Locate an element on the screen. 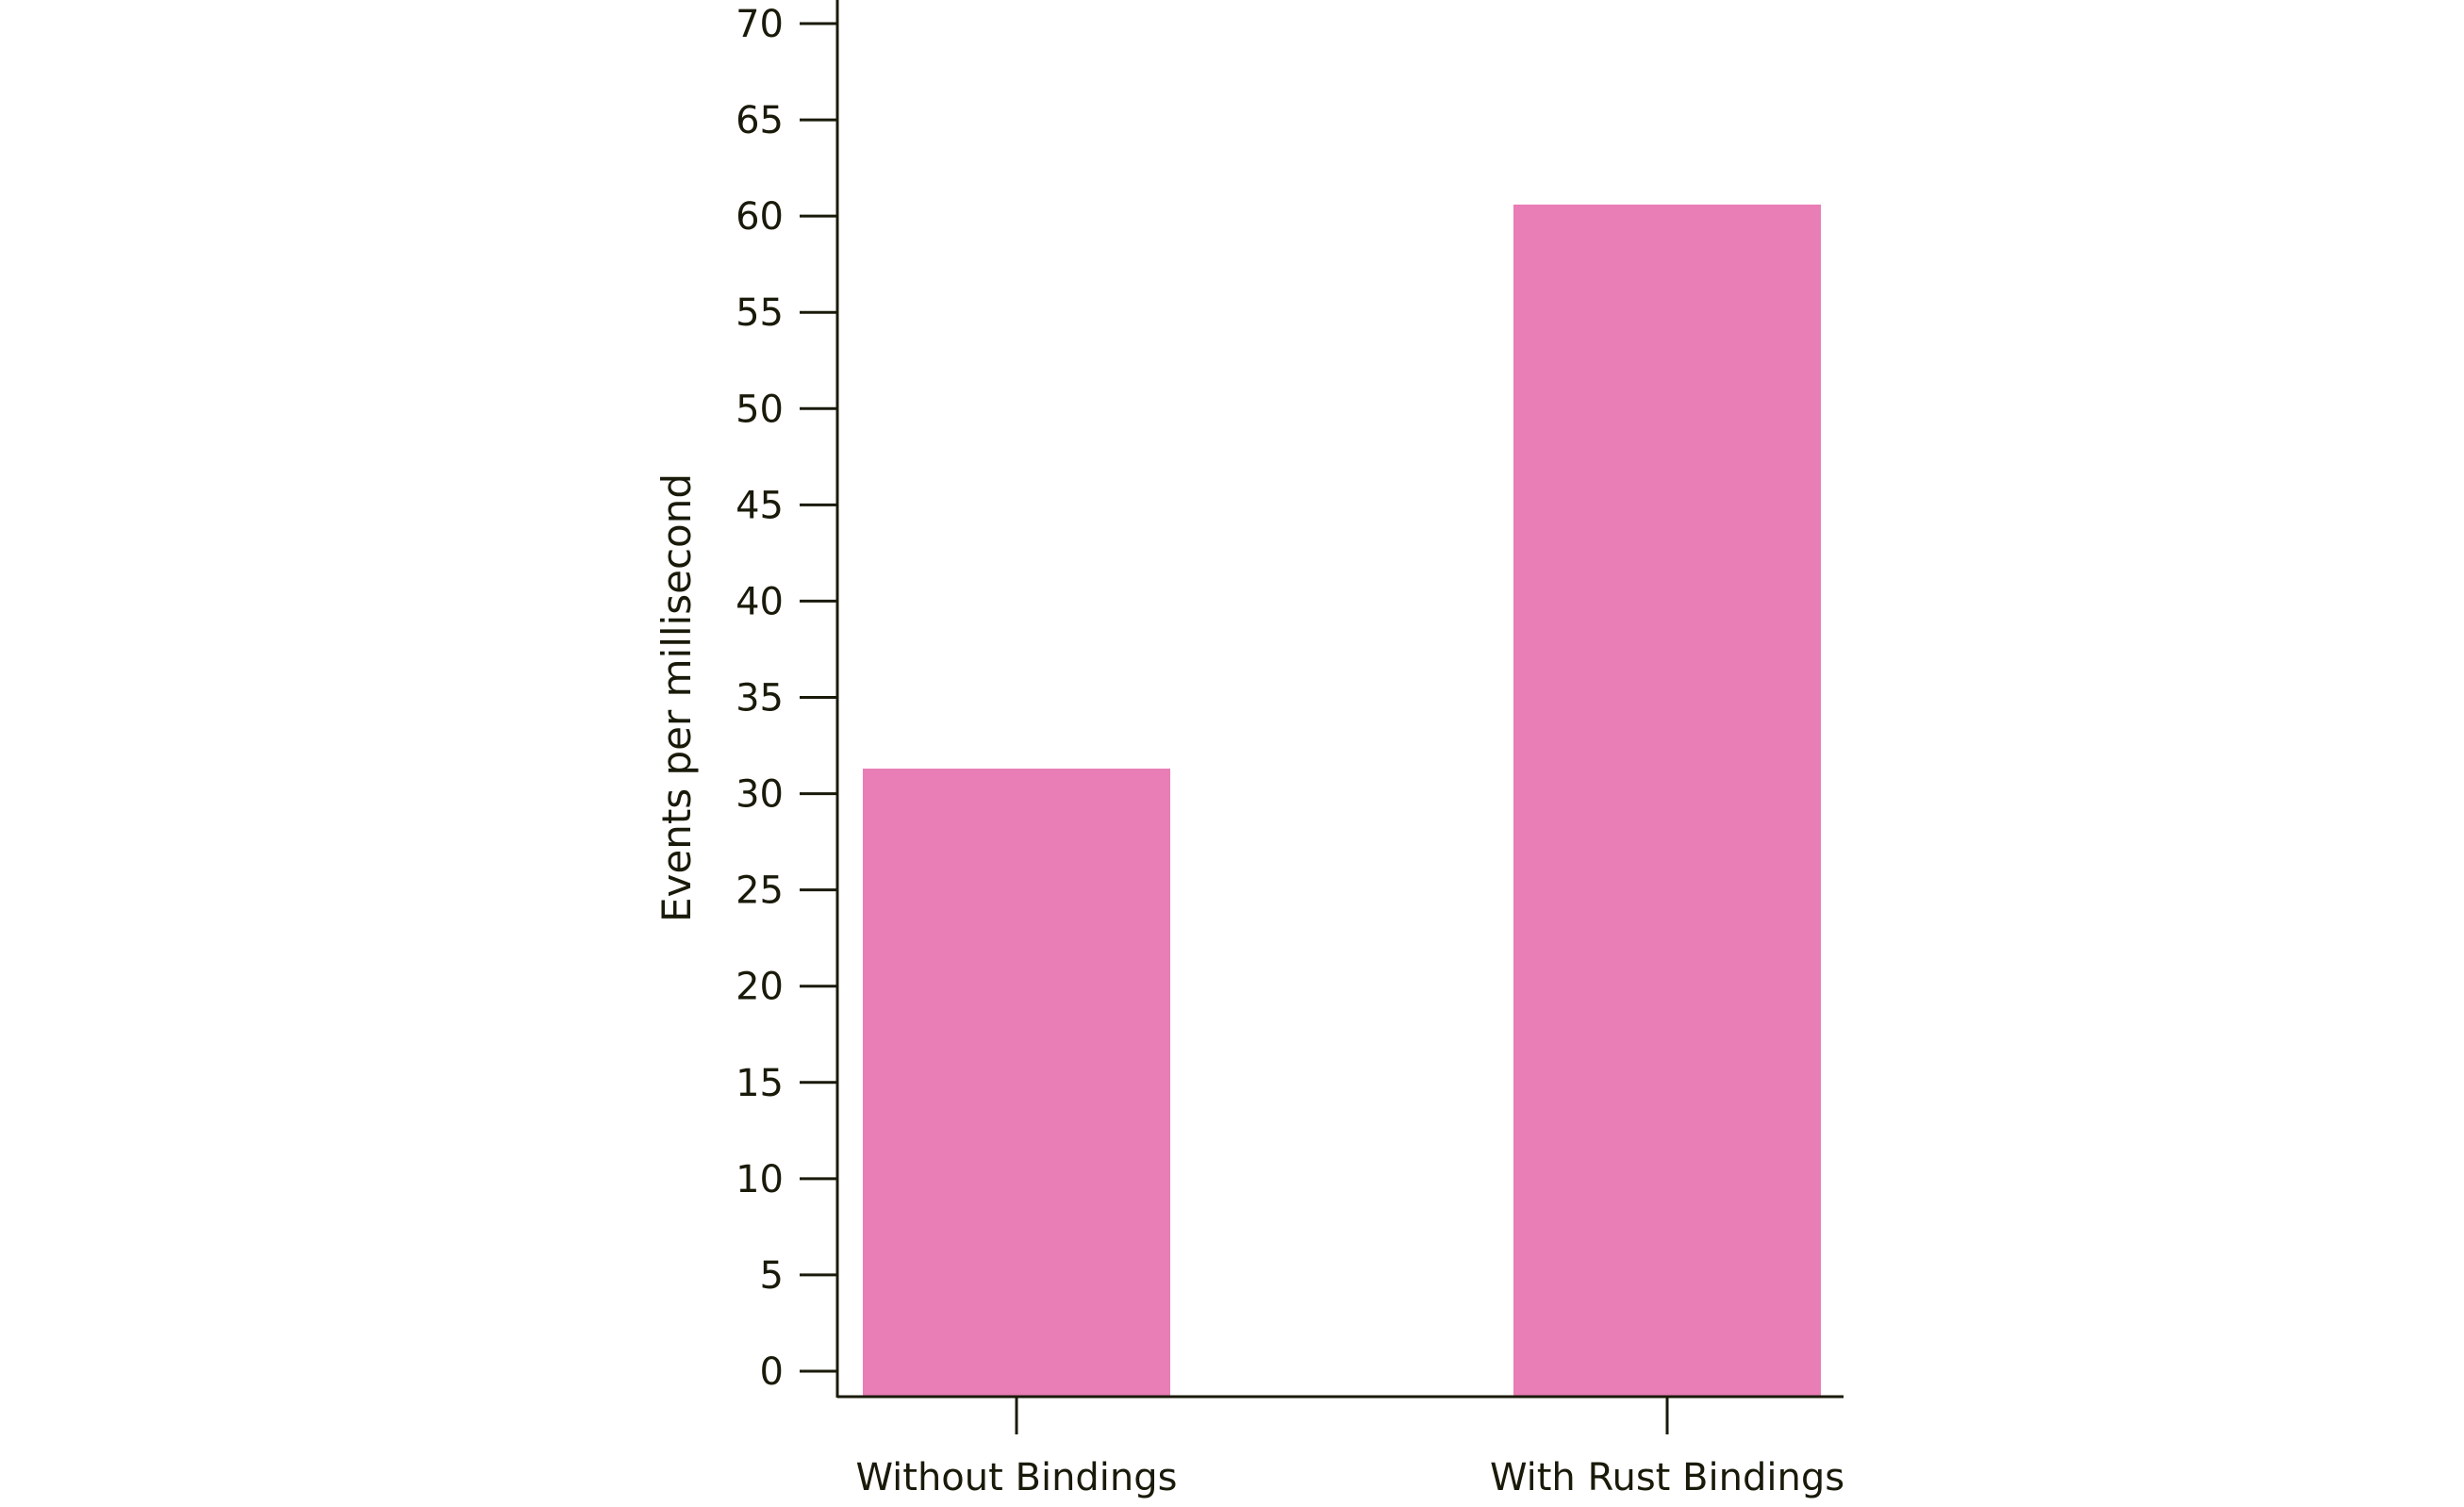 The width and height of the screenshot is (2464, 1507). x-tick-label: Without Bindings is located at coordinates (1016, 1477).